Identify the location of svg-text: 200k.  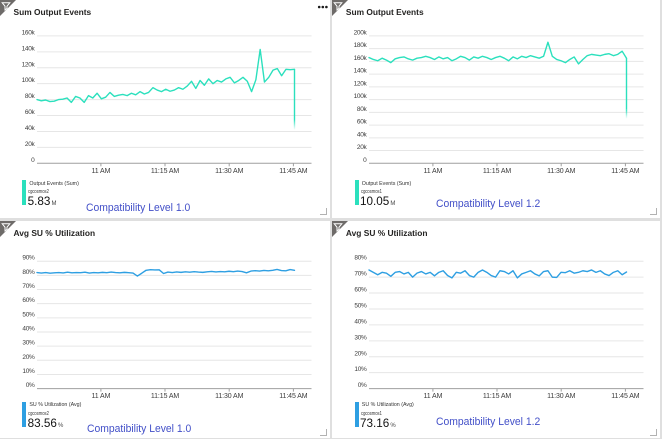
(361, 32).